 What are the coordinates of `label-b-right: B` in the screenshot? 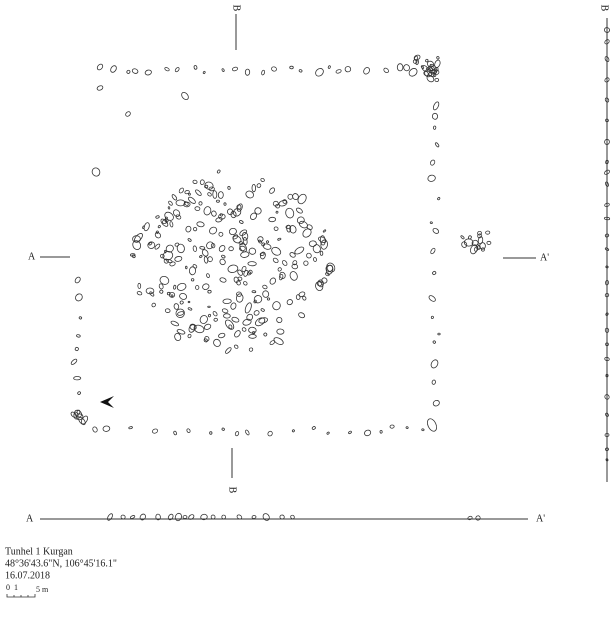 It's located at (604, 8).